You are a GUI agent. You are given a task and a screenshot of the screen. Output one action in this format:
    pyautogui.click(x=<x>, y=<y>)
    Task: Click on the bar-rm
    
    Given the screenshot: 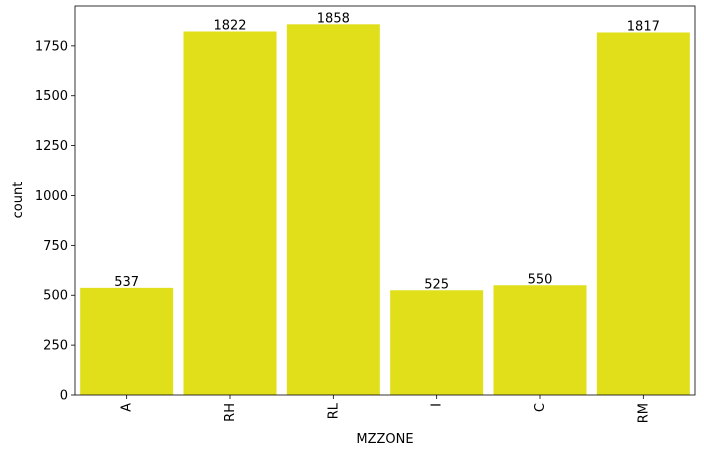 What is the action you would take?
    pyautogui.click(x=643, y=213)
    